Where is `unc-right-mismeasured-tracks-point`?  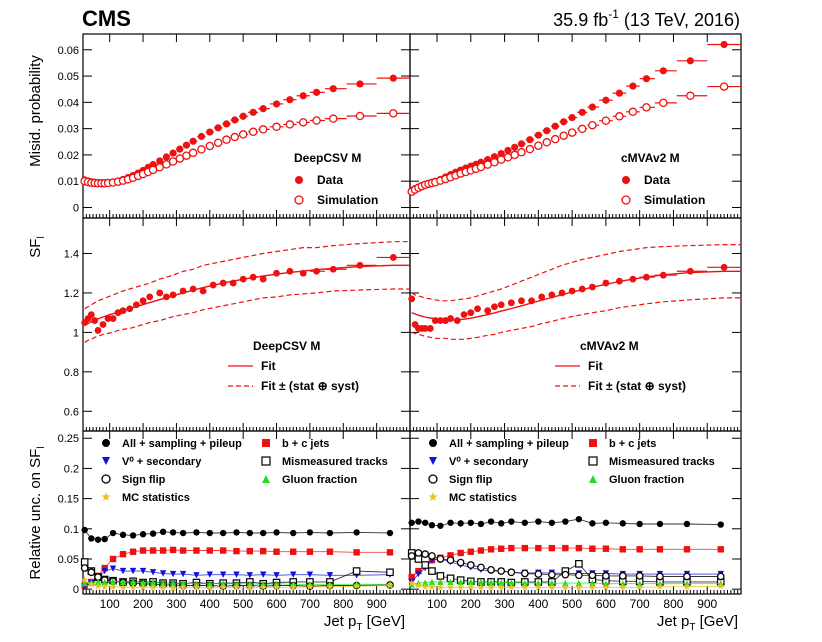 unc-right-mismeasured-tracks-point is located at coordinates (579, 564).